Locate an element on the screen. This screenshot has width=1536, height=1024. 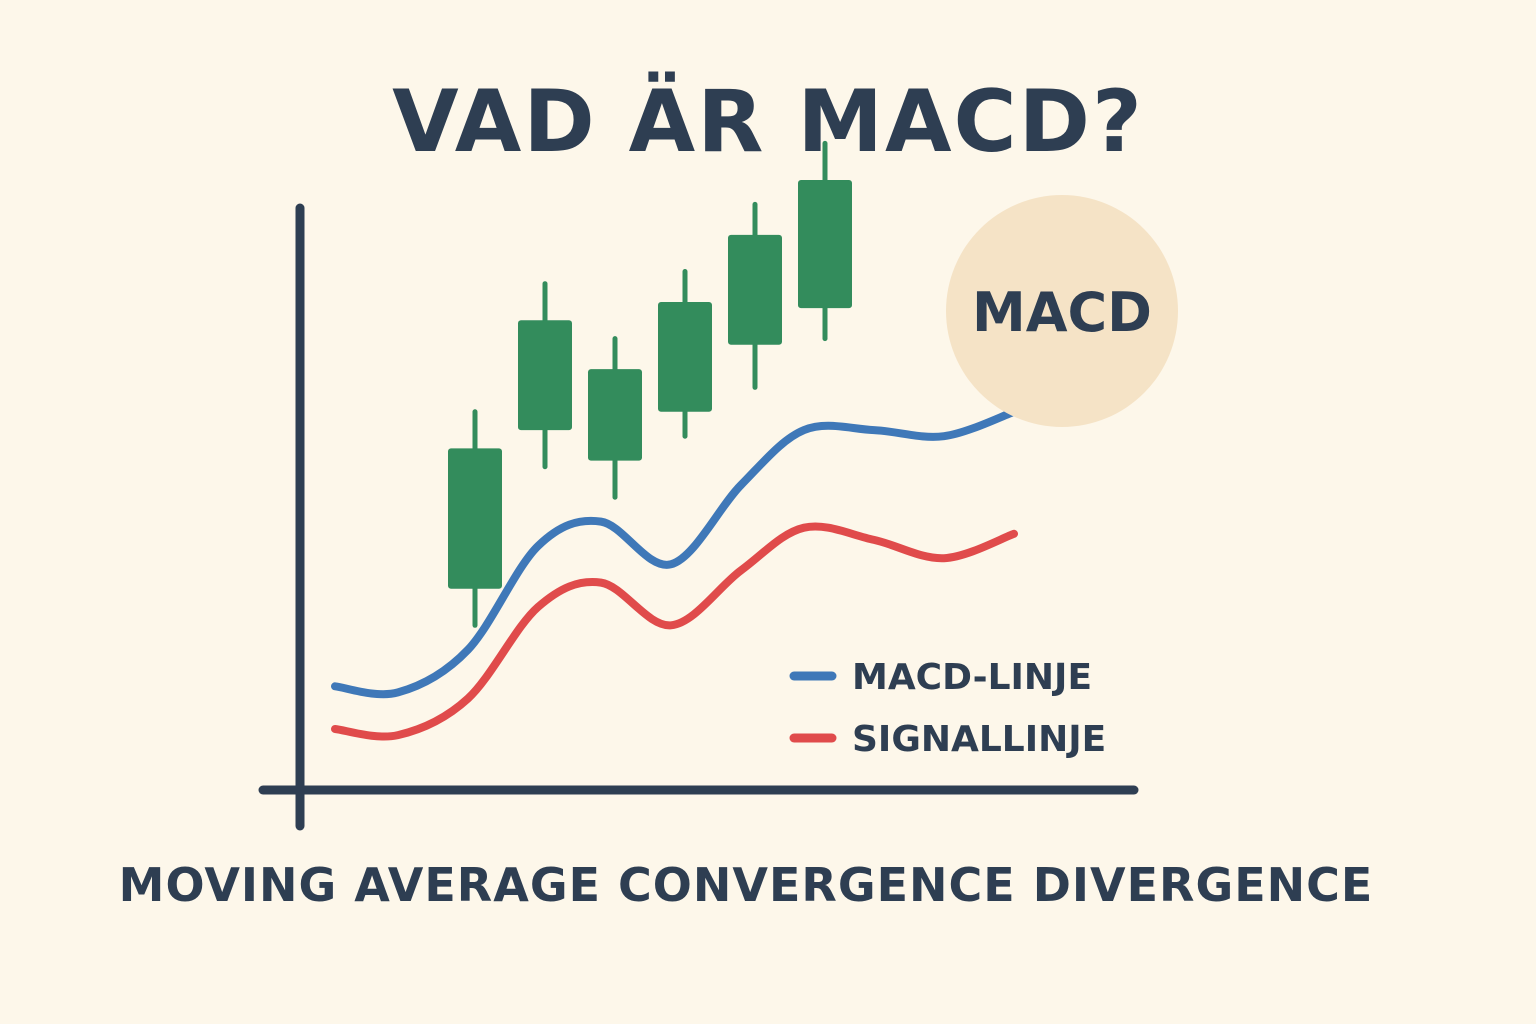
macd-badge: MACD is located at coordinates (1062, 311).